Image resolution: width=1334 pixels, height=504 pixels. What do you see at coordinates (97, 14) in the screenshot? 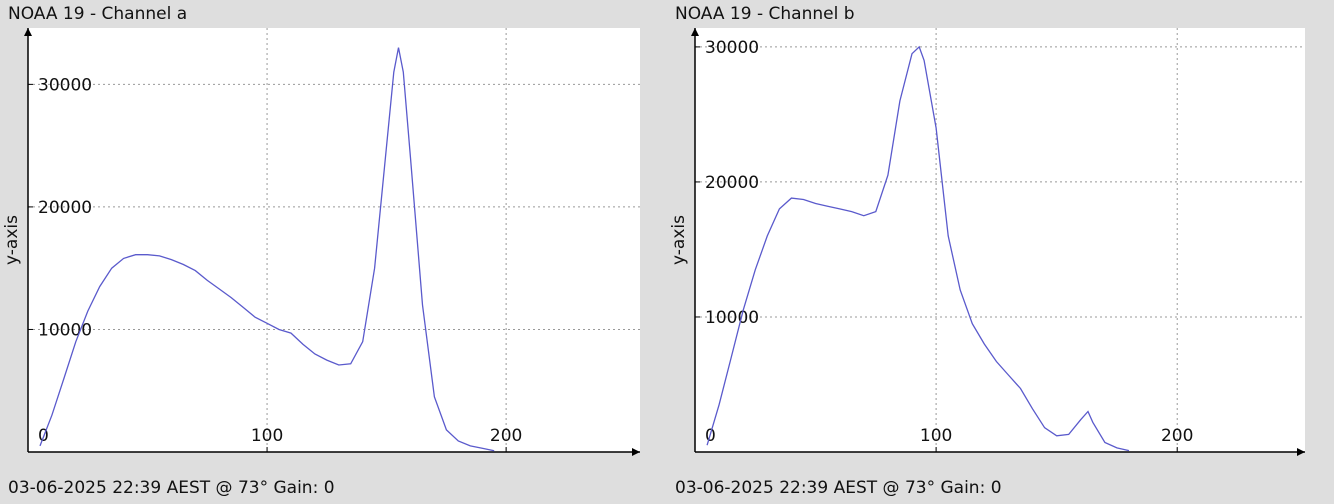
I see `chart-title: NOAA 19 - Channel a` at bounding box center [97, 14].